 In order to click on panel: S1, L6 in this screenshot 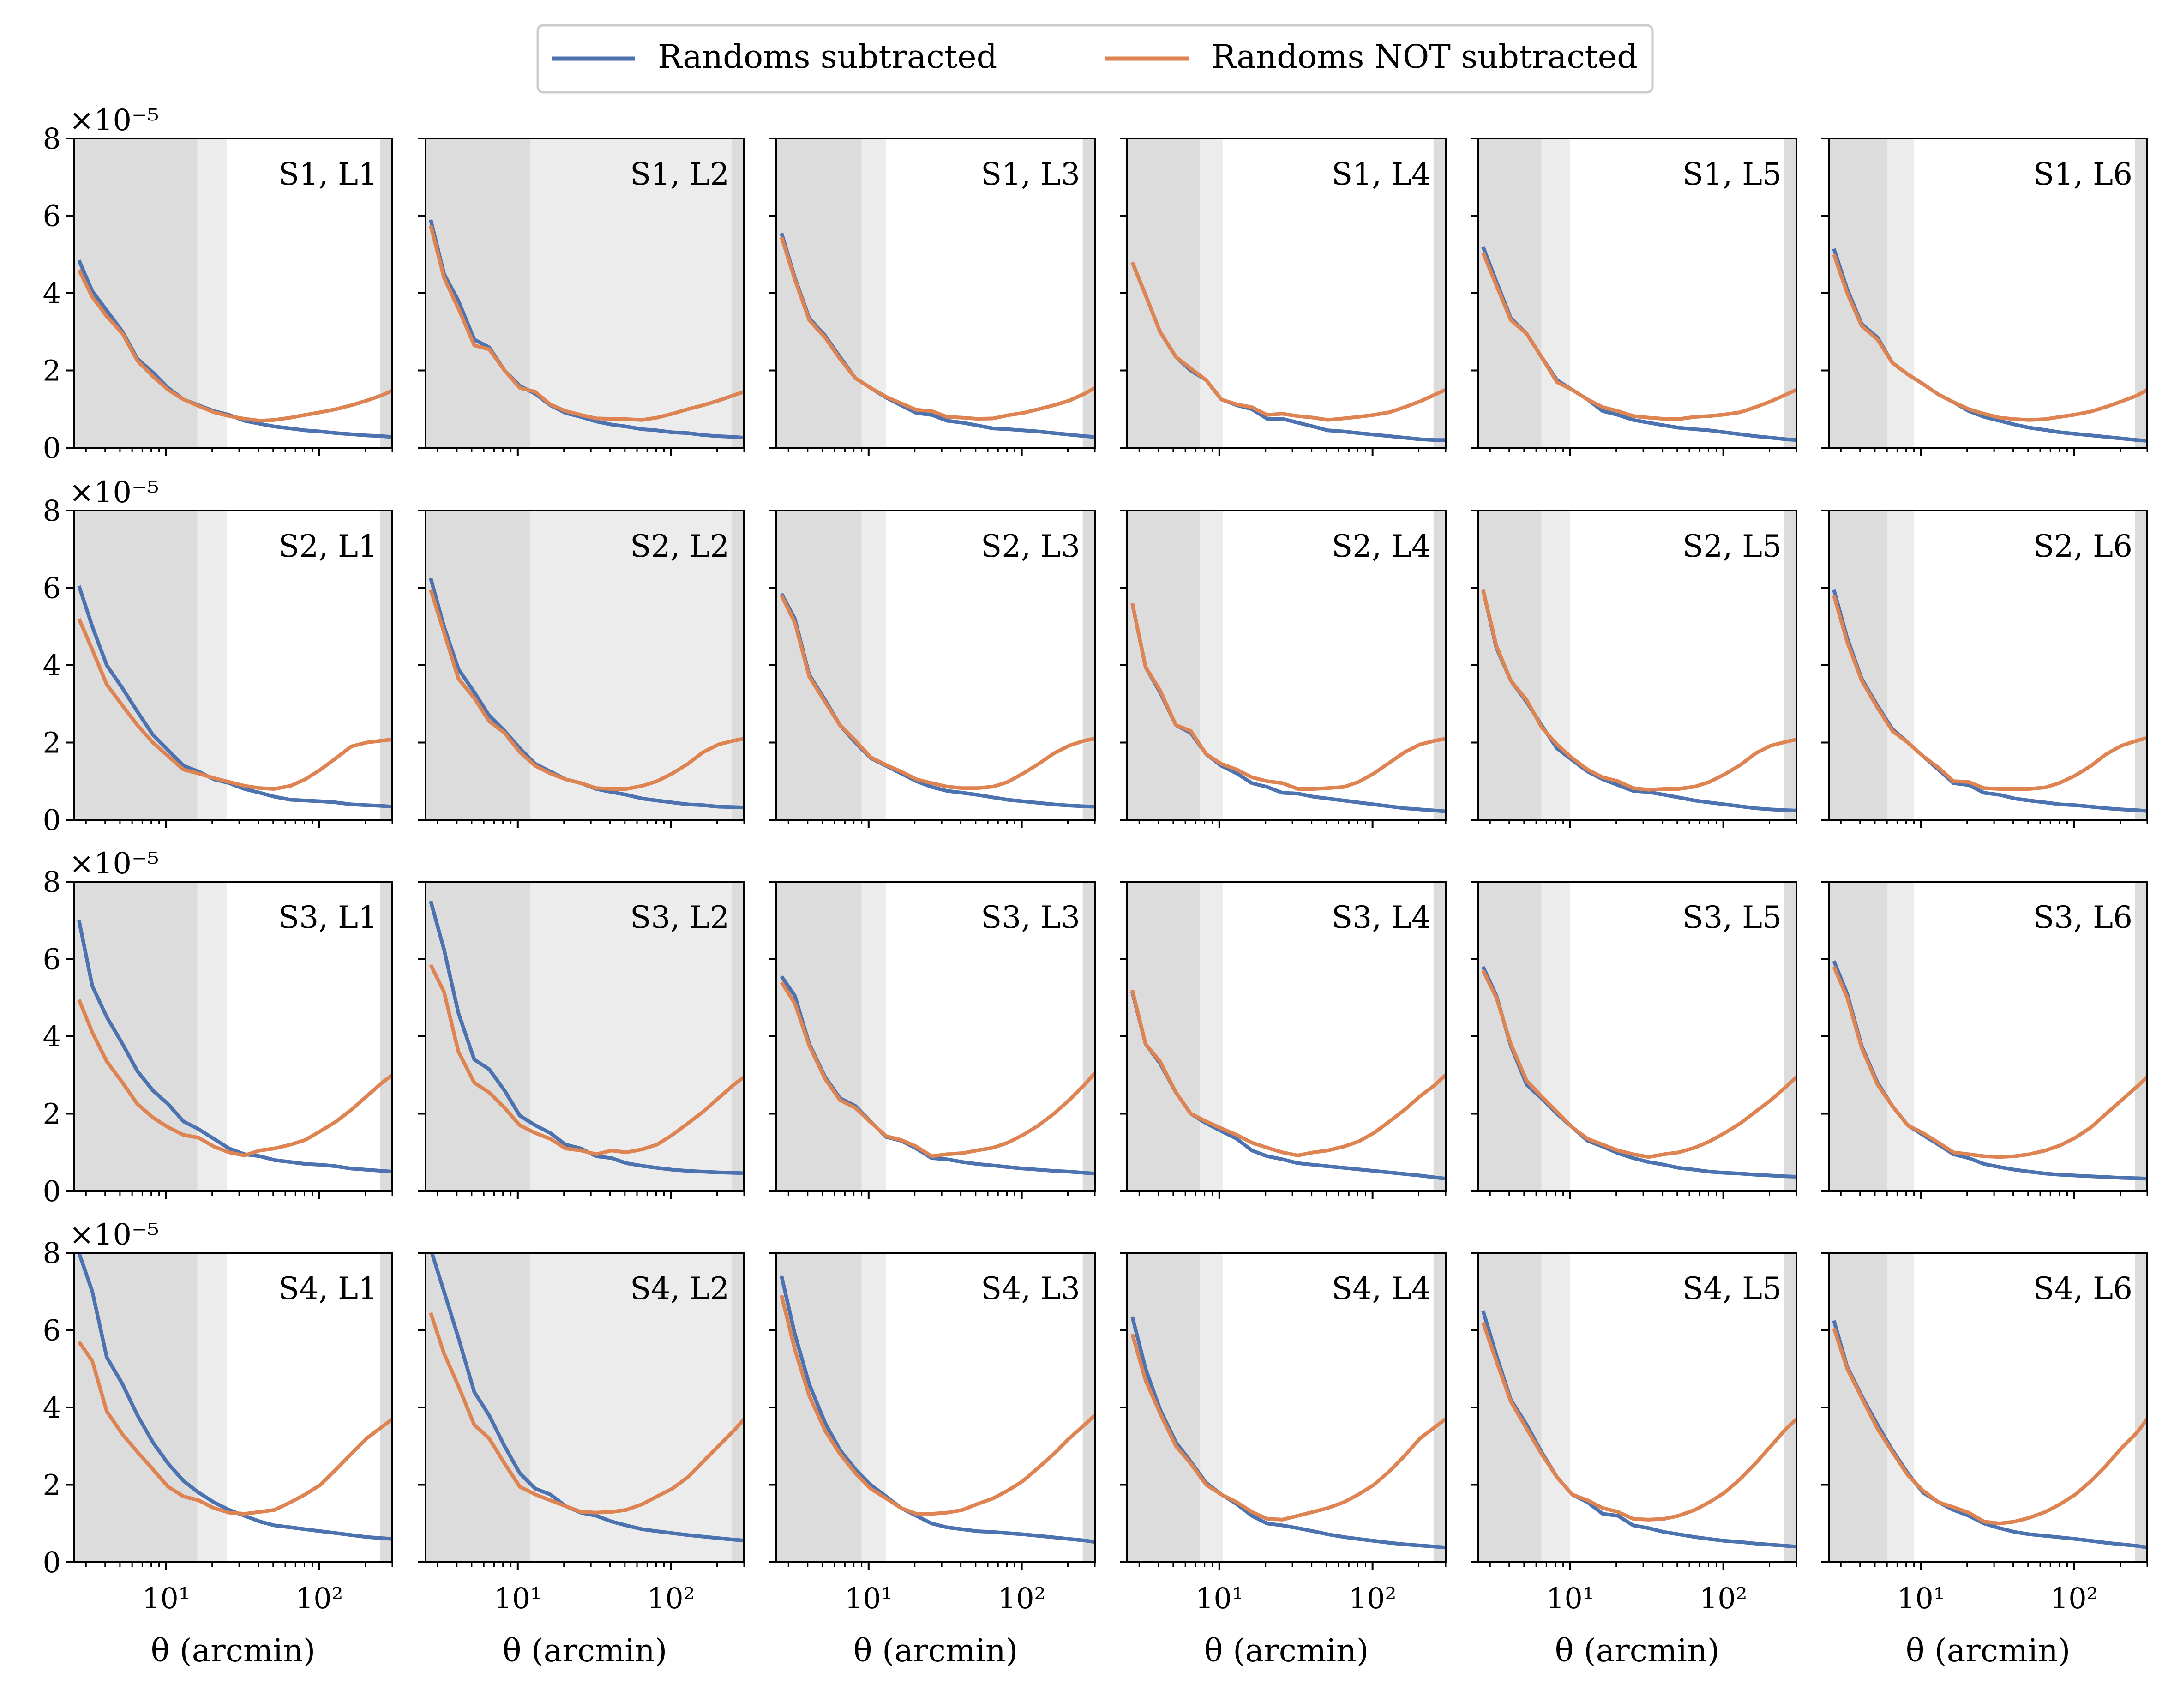, I will do `click(1984, 297)`.